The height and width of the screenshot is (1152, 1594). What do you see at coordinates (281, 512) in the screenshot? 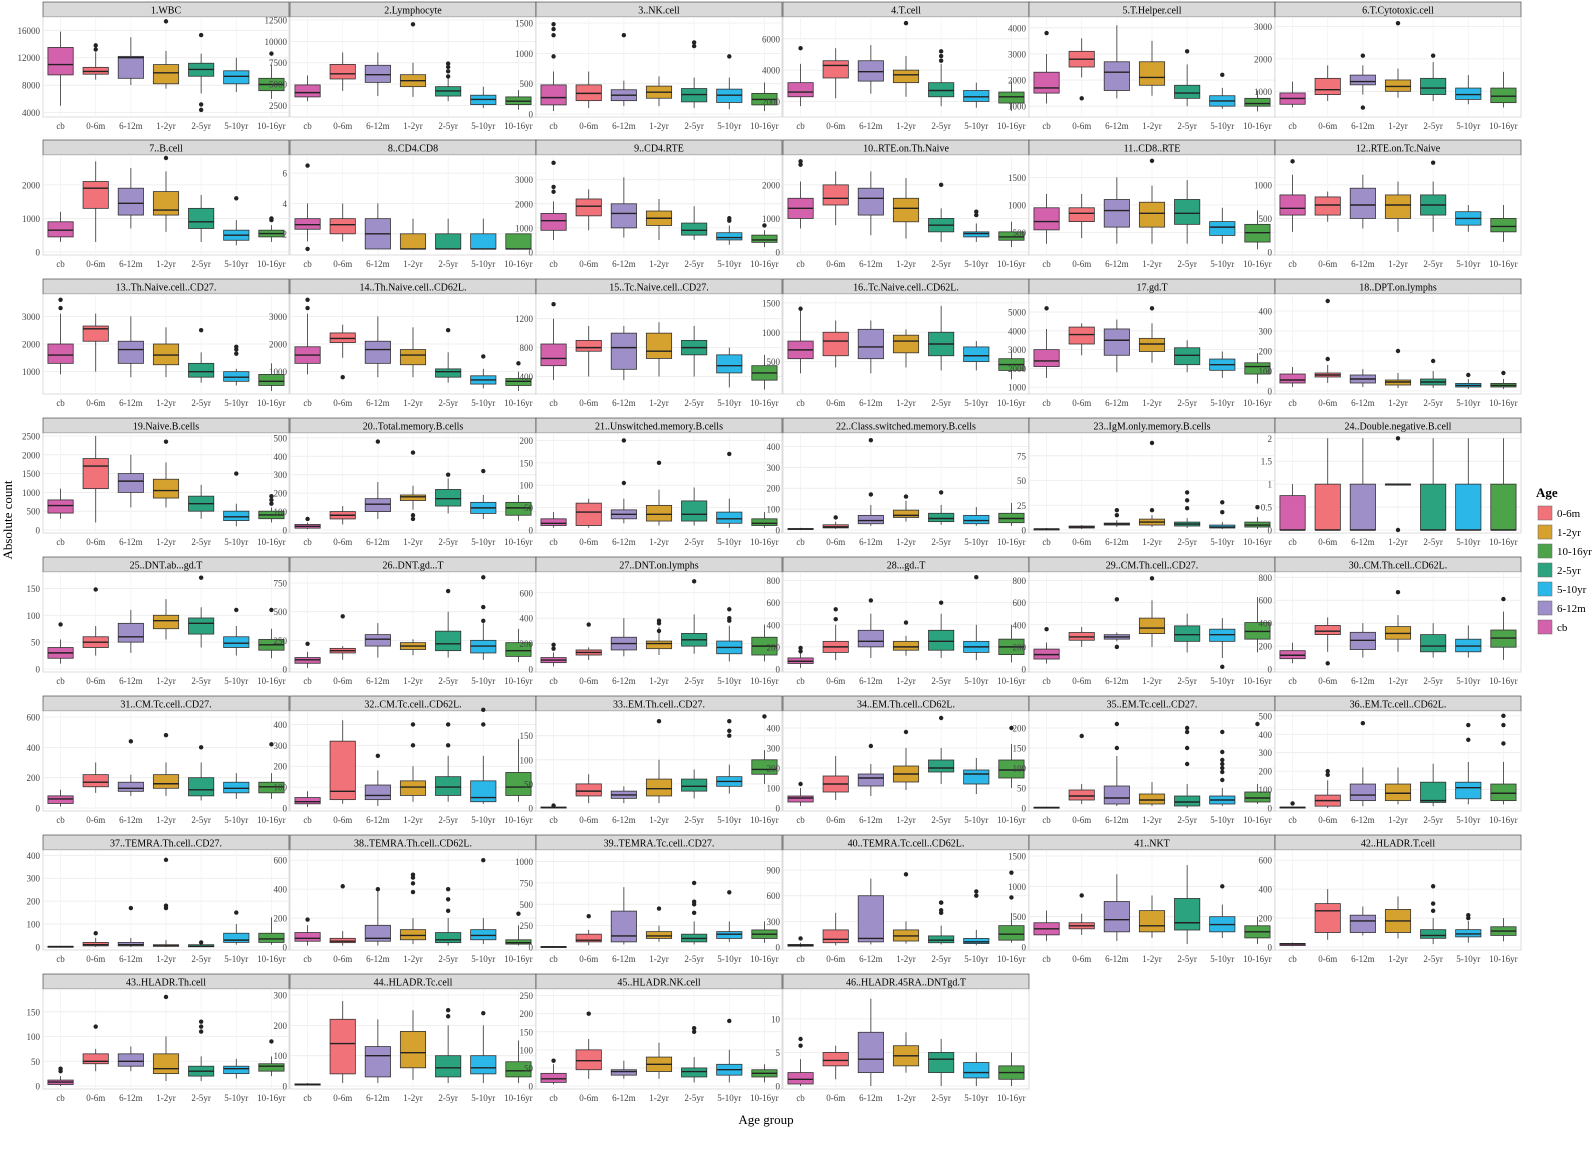
I see `y-tick-label: 100` at bounding box center [281, 512].